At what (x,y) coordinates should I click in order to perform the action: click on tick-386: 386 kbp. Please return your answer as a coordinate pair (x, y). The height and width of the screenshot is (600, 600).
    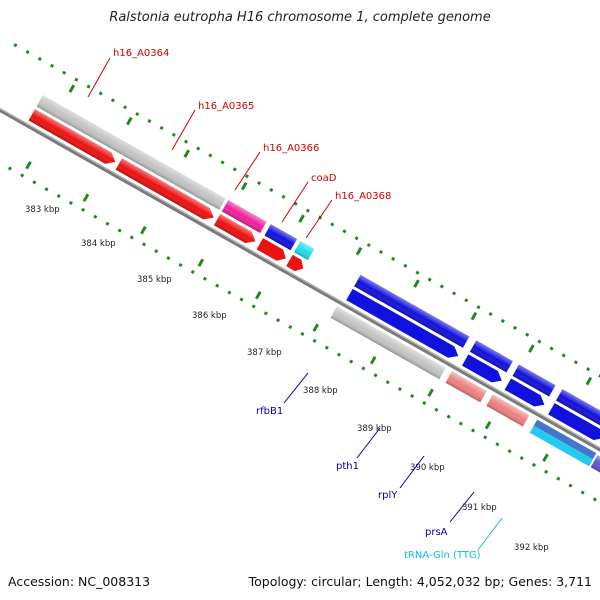
    Looking at the image, I should click on (209, 316).